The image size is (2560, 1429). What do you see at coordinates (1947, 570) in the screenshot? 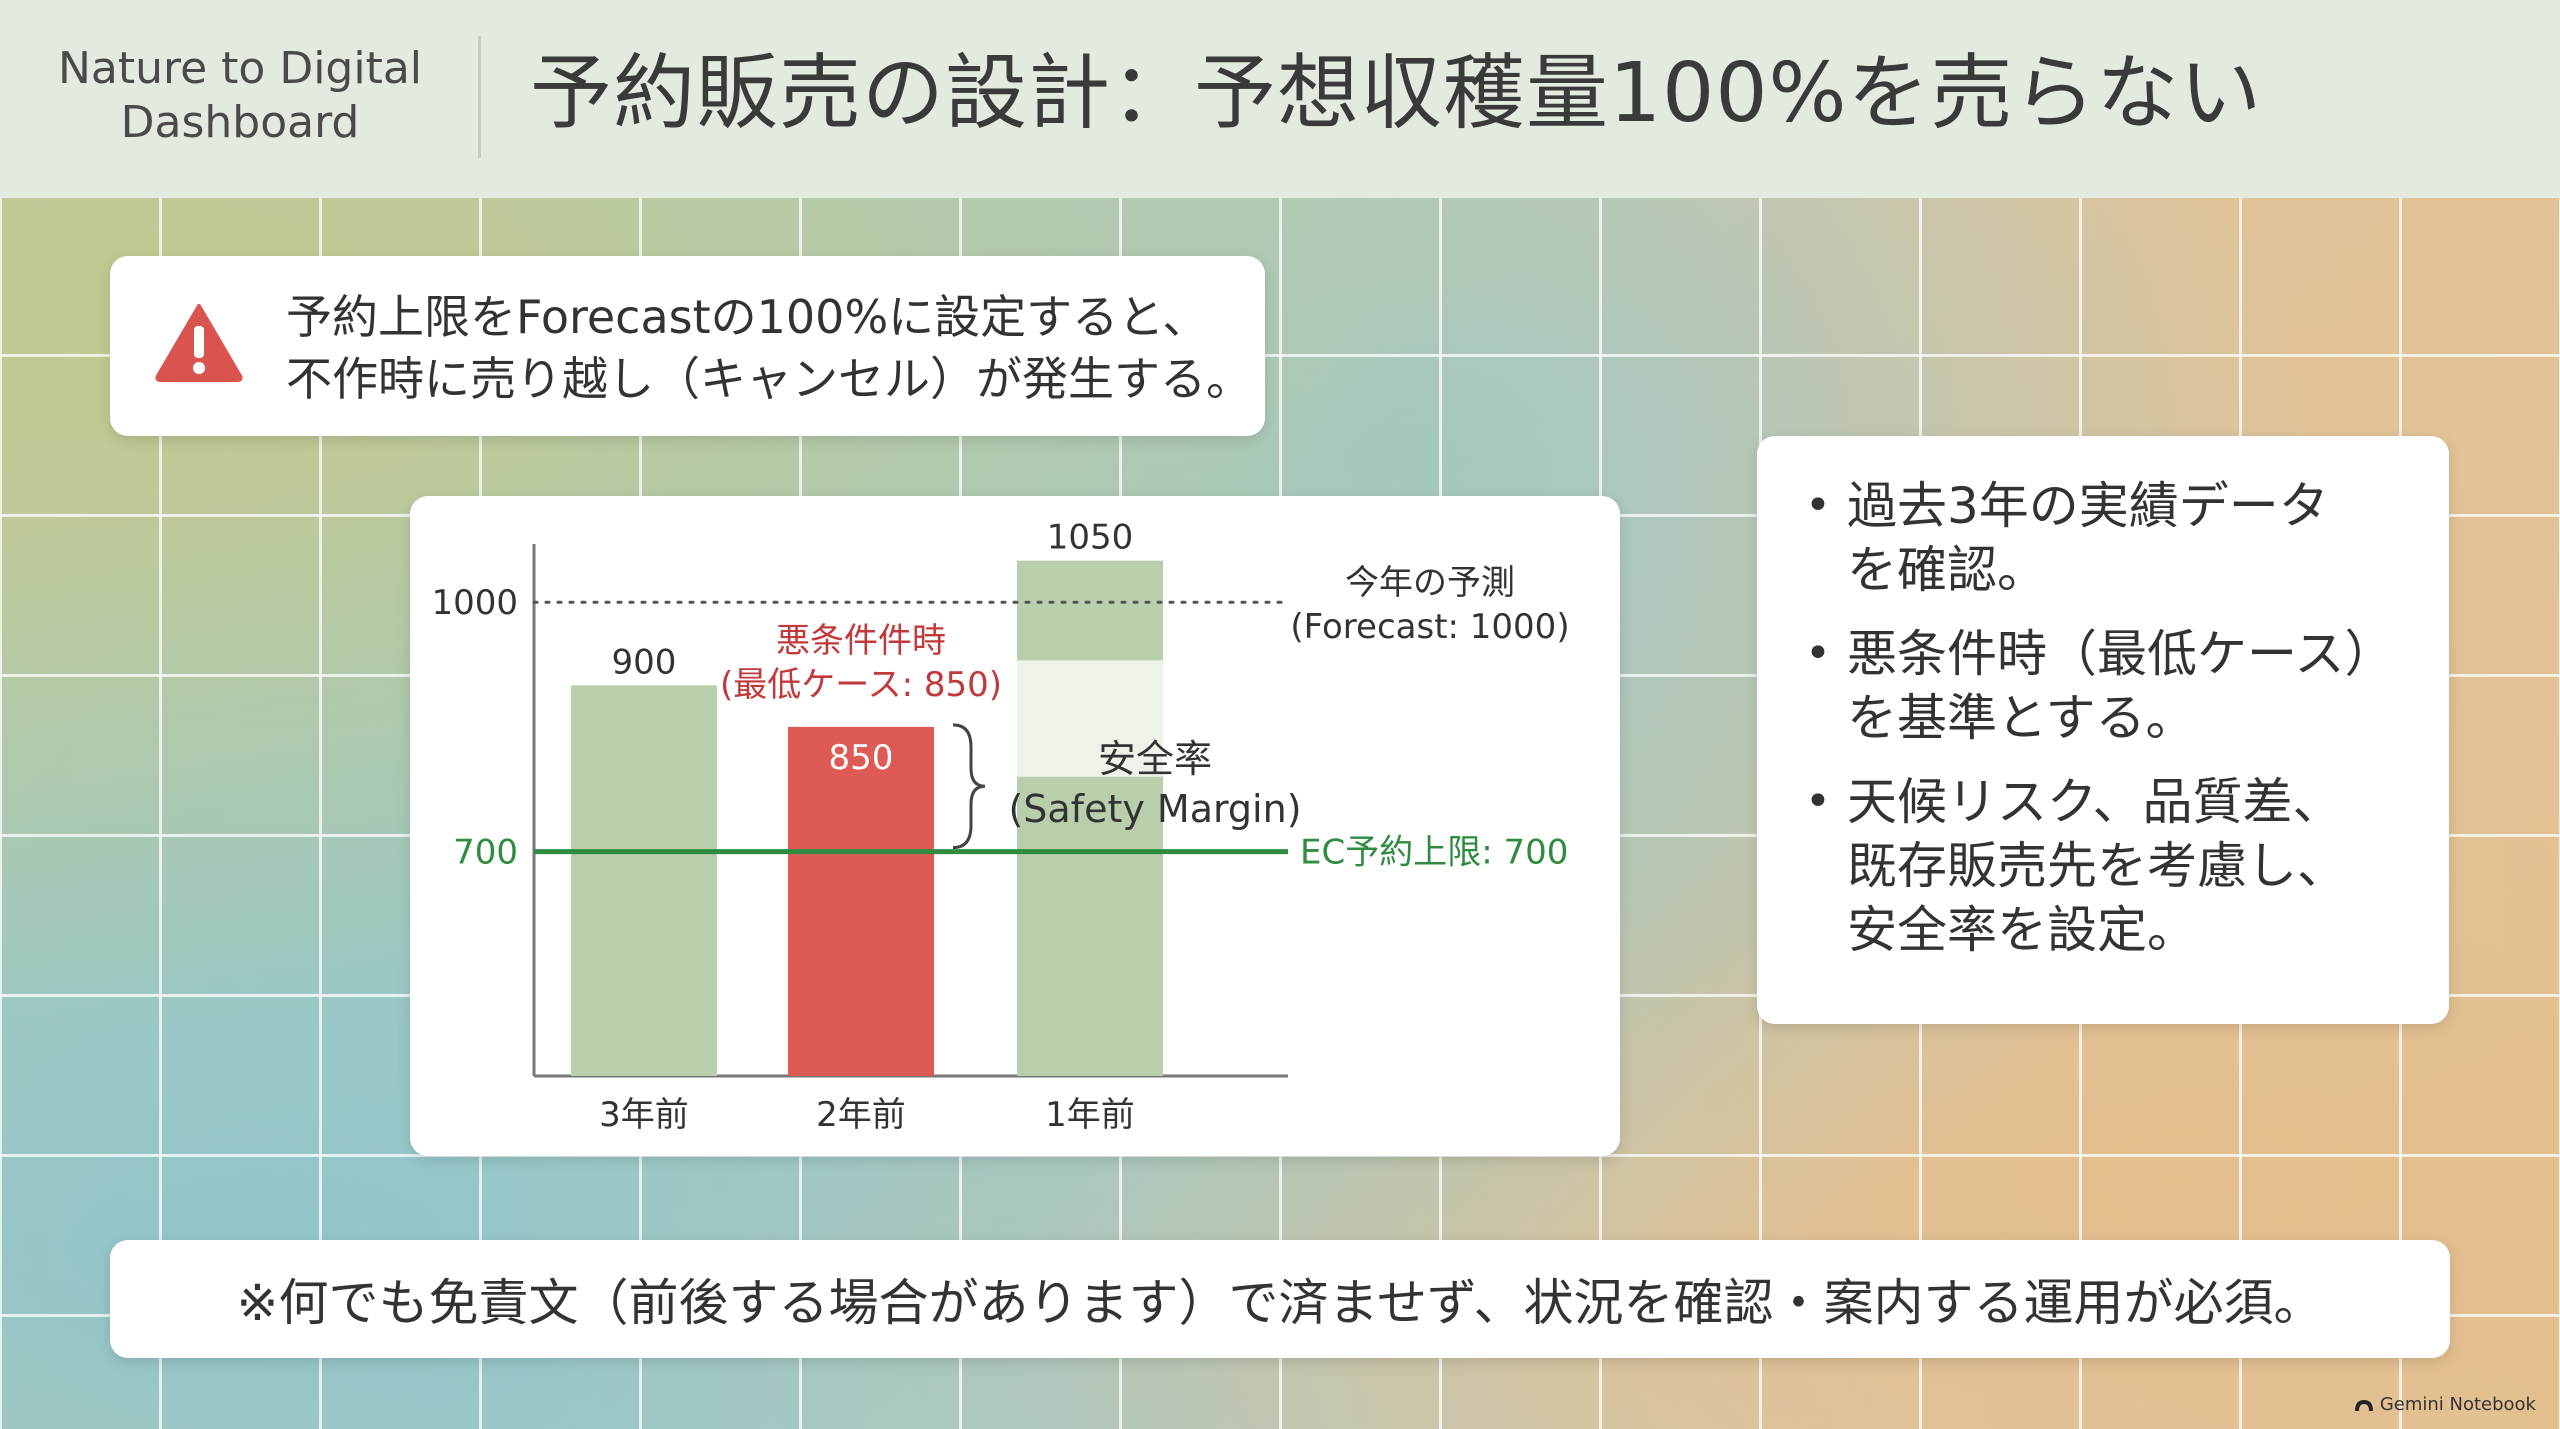
I see `bullet-line: を確認。` at bounding box center [1947, 570].